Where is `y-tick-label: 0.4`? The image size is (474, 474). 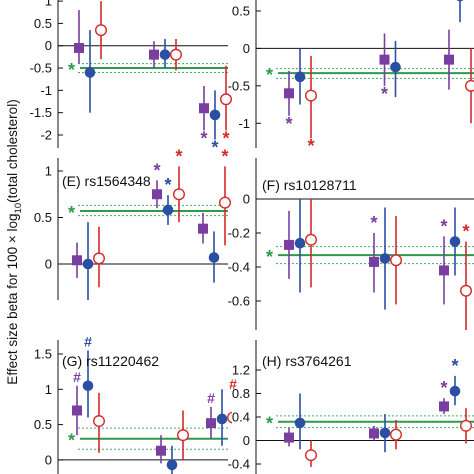 y-tick-label: 0.4 is located at coordinates (241, 417).